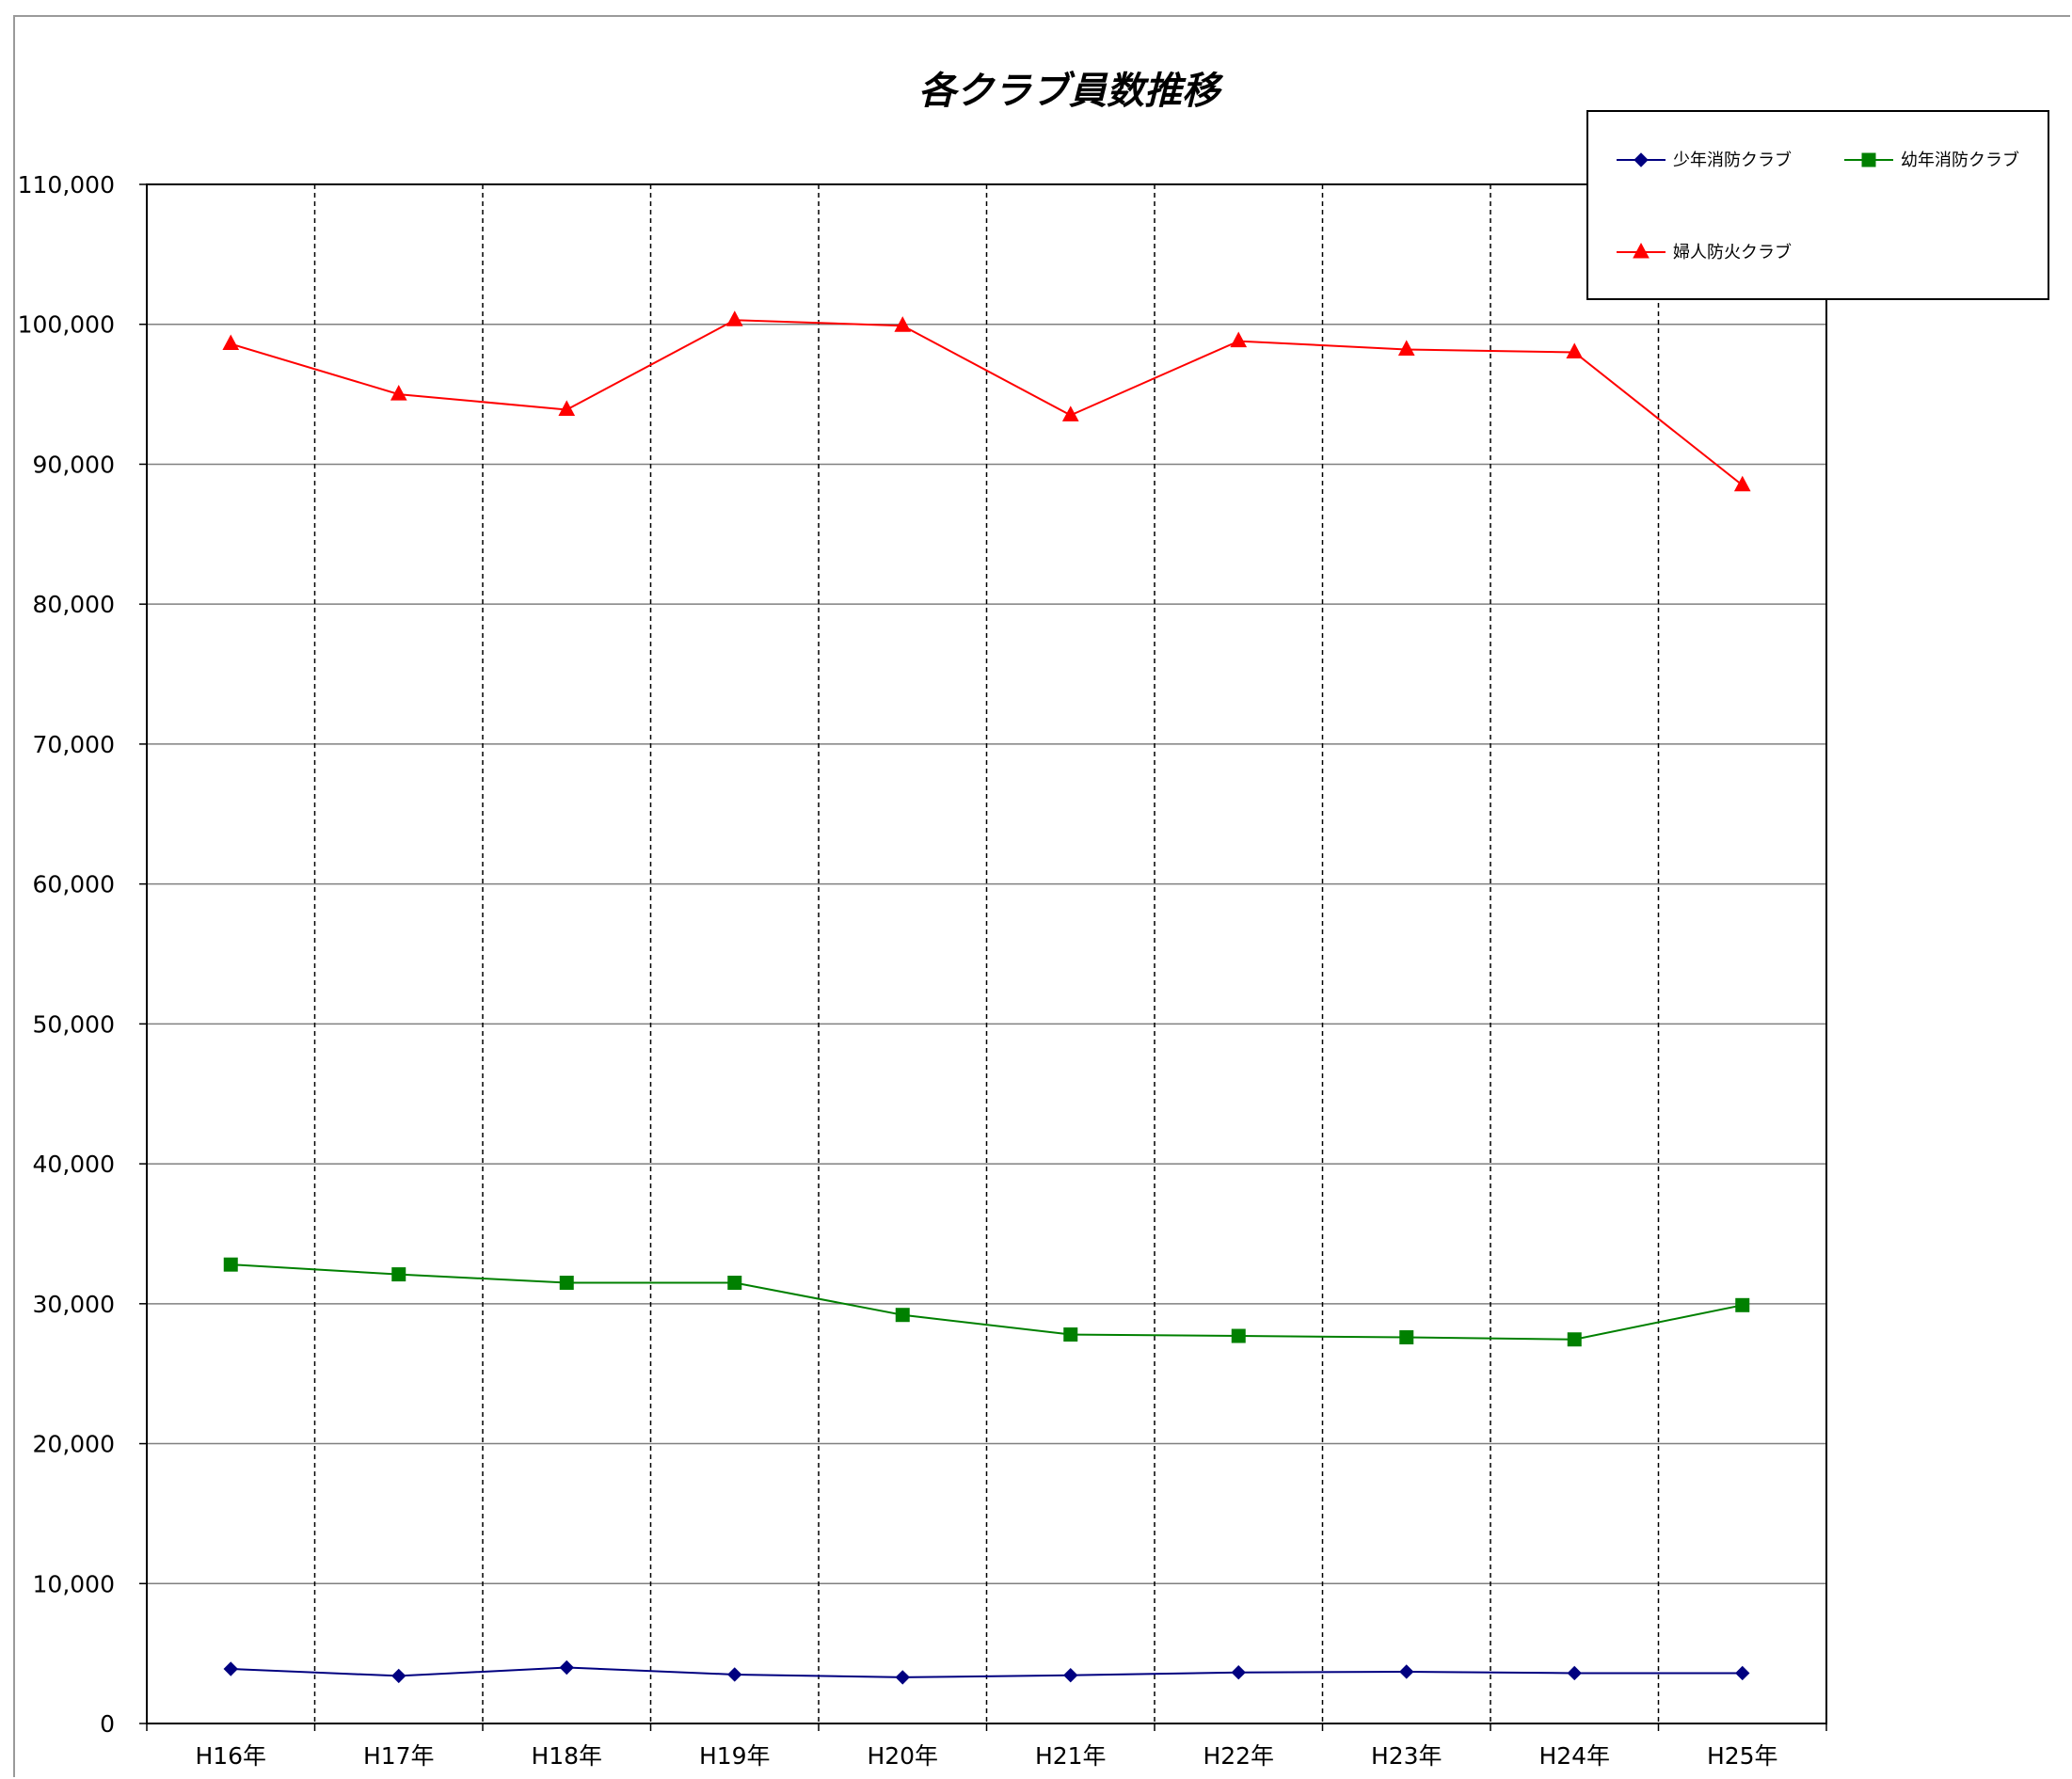  Describe the element at coordinates (74, 884) in the screenshot. I see `y-tick-label: 60,000` at that location.